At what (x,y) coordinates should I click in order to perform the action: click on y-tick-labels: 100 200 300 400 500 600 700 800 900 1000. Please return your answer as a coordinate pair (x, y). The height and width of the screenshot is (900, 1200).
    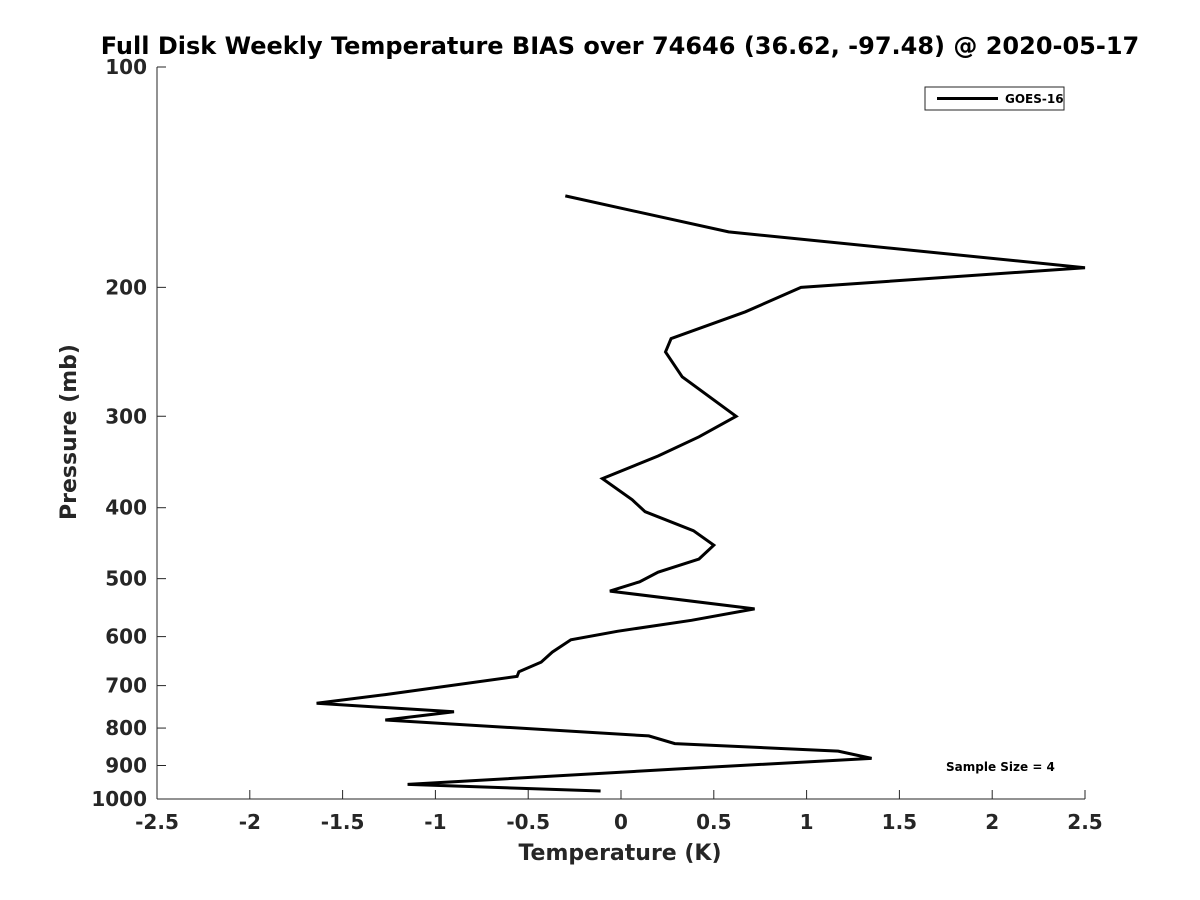
    Looking at the image, I should click on (119, 433).